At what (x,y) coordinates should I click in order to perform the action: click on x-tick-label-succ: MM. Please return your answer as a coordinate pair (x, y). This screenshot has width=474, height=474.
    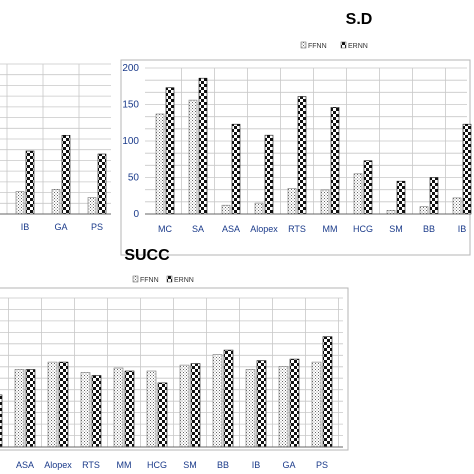
    Looking at the image, I should click on (124, 465).